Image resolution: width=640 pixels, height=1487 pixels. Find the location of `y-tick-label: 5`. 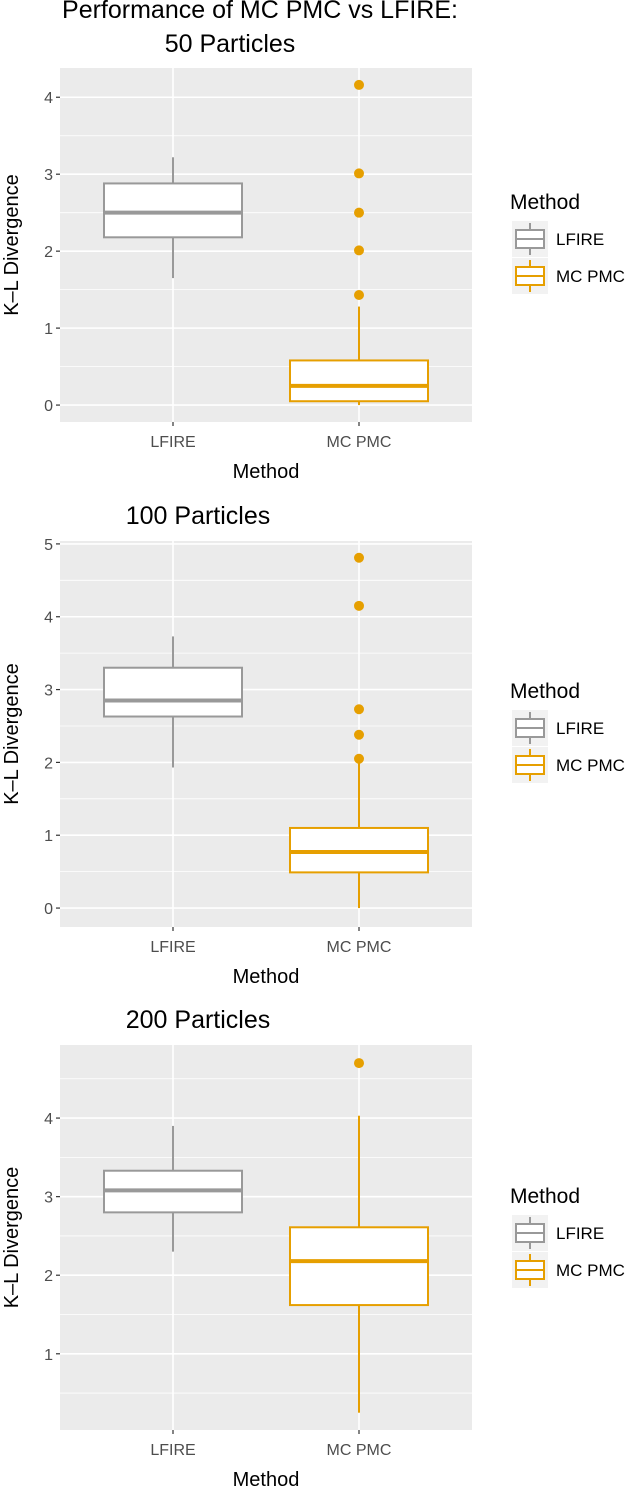

y-tick-label: 5 is located at coordinates (48, 545).